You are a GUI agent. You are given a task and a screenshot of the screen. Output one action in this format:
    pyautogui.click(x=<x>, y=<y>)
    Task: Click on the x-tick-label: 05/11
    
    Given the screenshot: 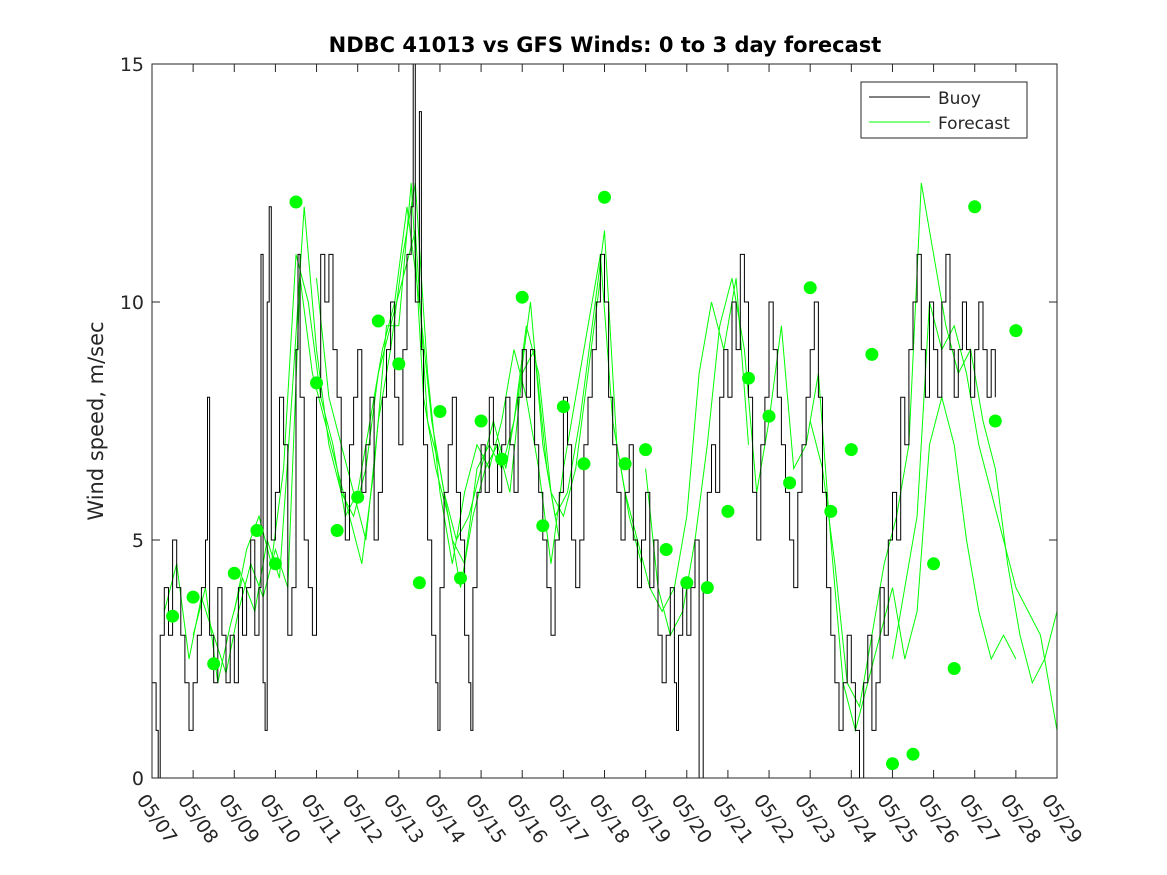 What is the action you would take?
    pyautogui.click(x=320, y=818)
    